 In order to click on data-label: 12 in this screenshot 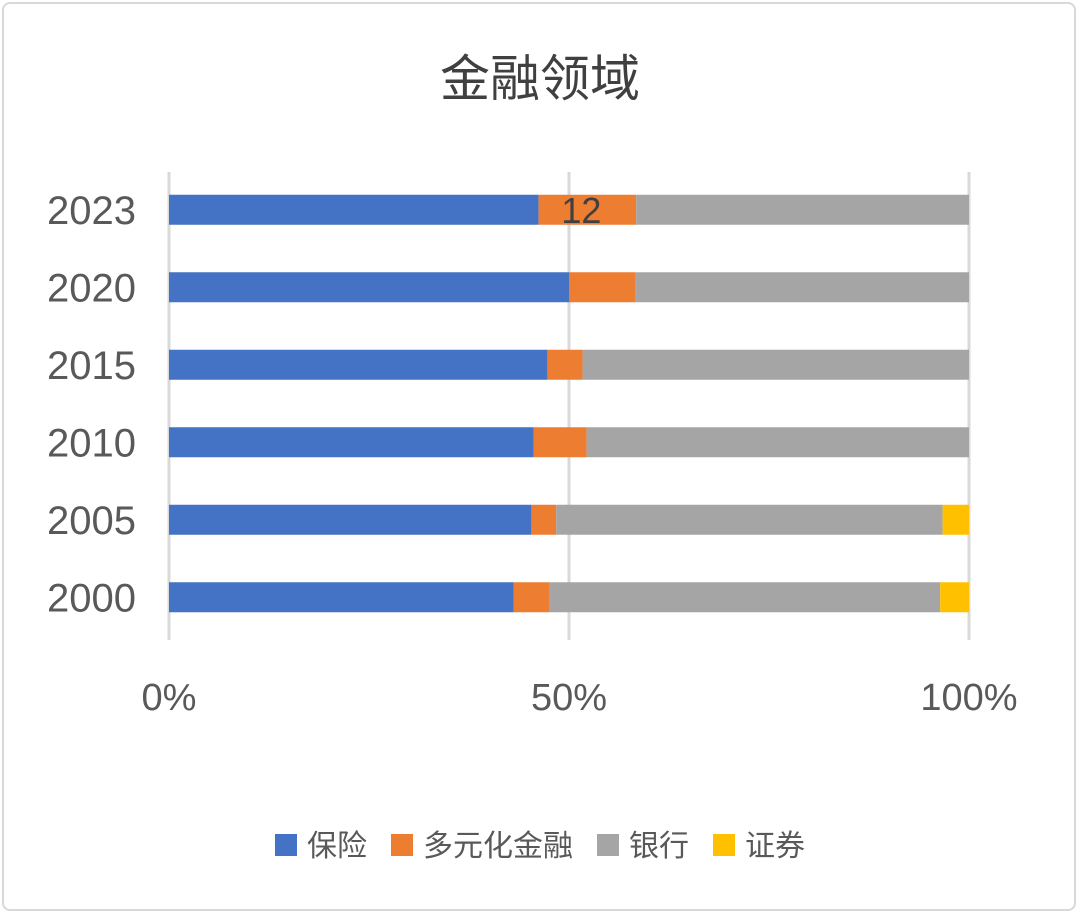, I will do `click(581, 210)`.